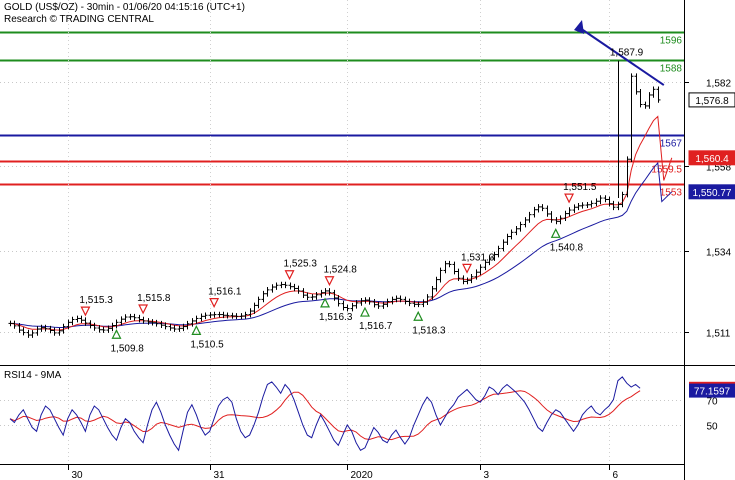 The image size is (735, 480). What do you see at coordinates (362, 475) in the screenshot?
I see `time-tick-label: 2020` at bounding box center [362, 475].